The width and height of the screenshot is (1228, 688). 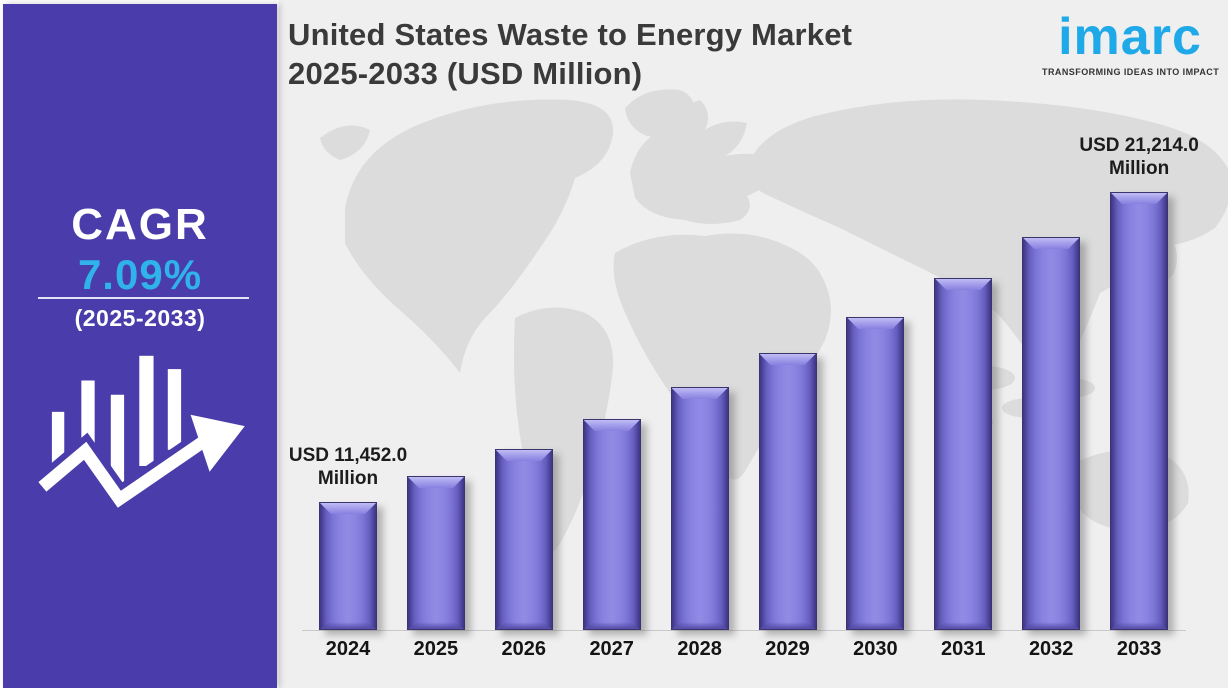 What do you see at coordinates (345, 142) in the screenshot?
I see `map-alaska` at bounding box center [345, 142].